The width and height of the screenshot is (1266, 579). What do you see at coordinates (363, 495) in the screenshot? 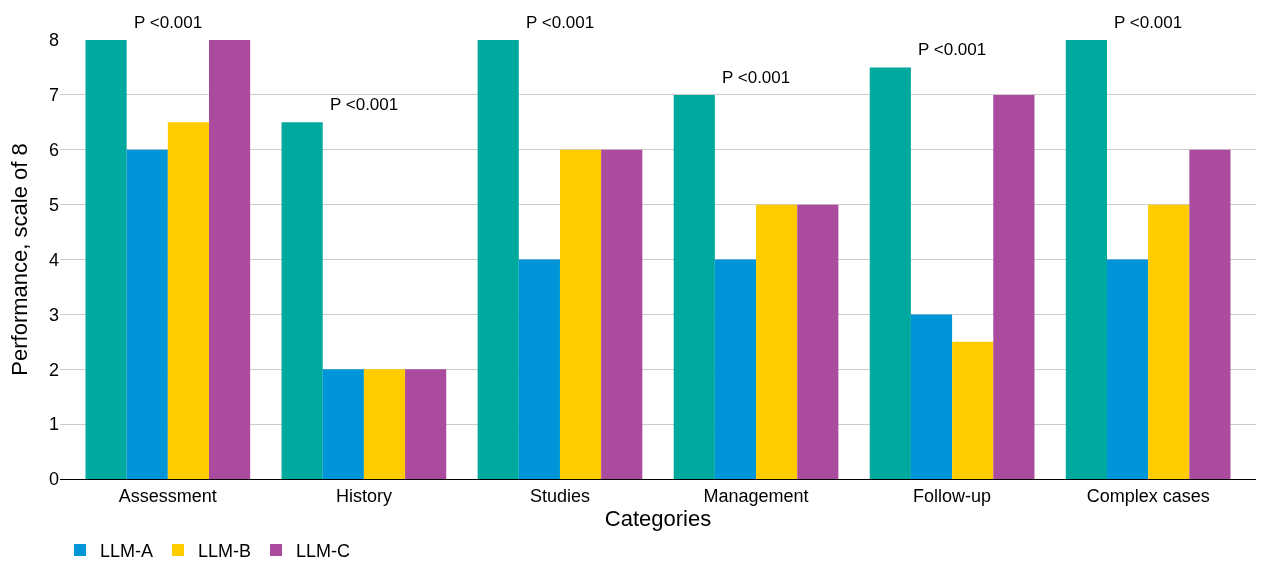
I see `x-tick-label: History` at bounding box center [363, 495].